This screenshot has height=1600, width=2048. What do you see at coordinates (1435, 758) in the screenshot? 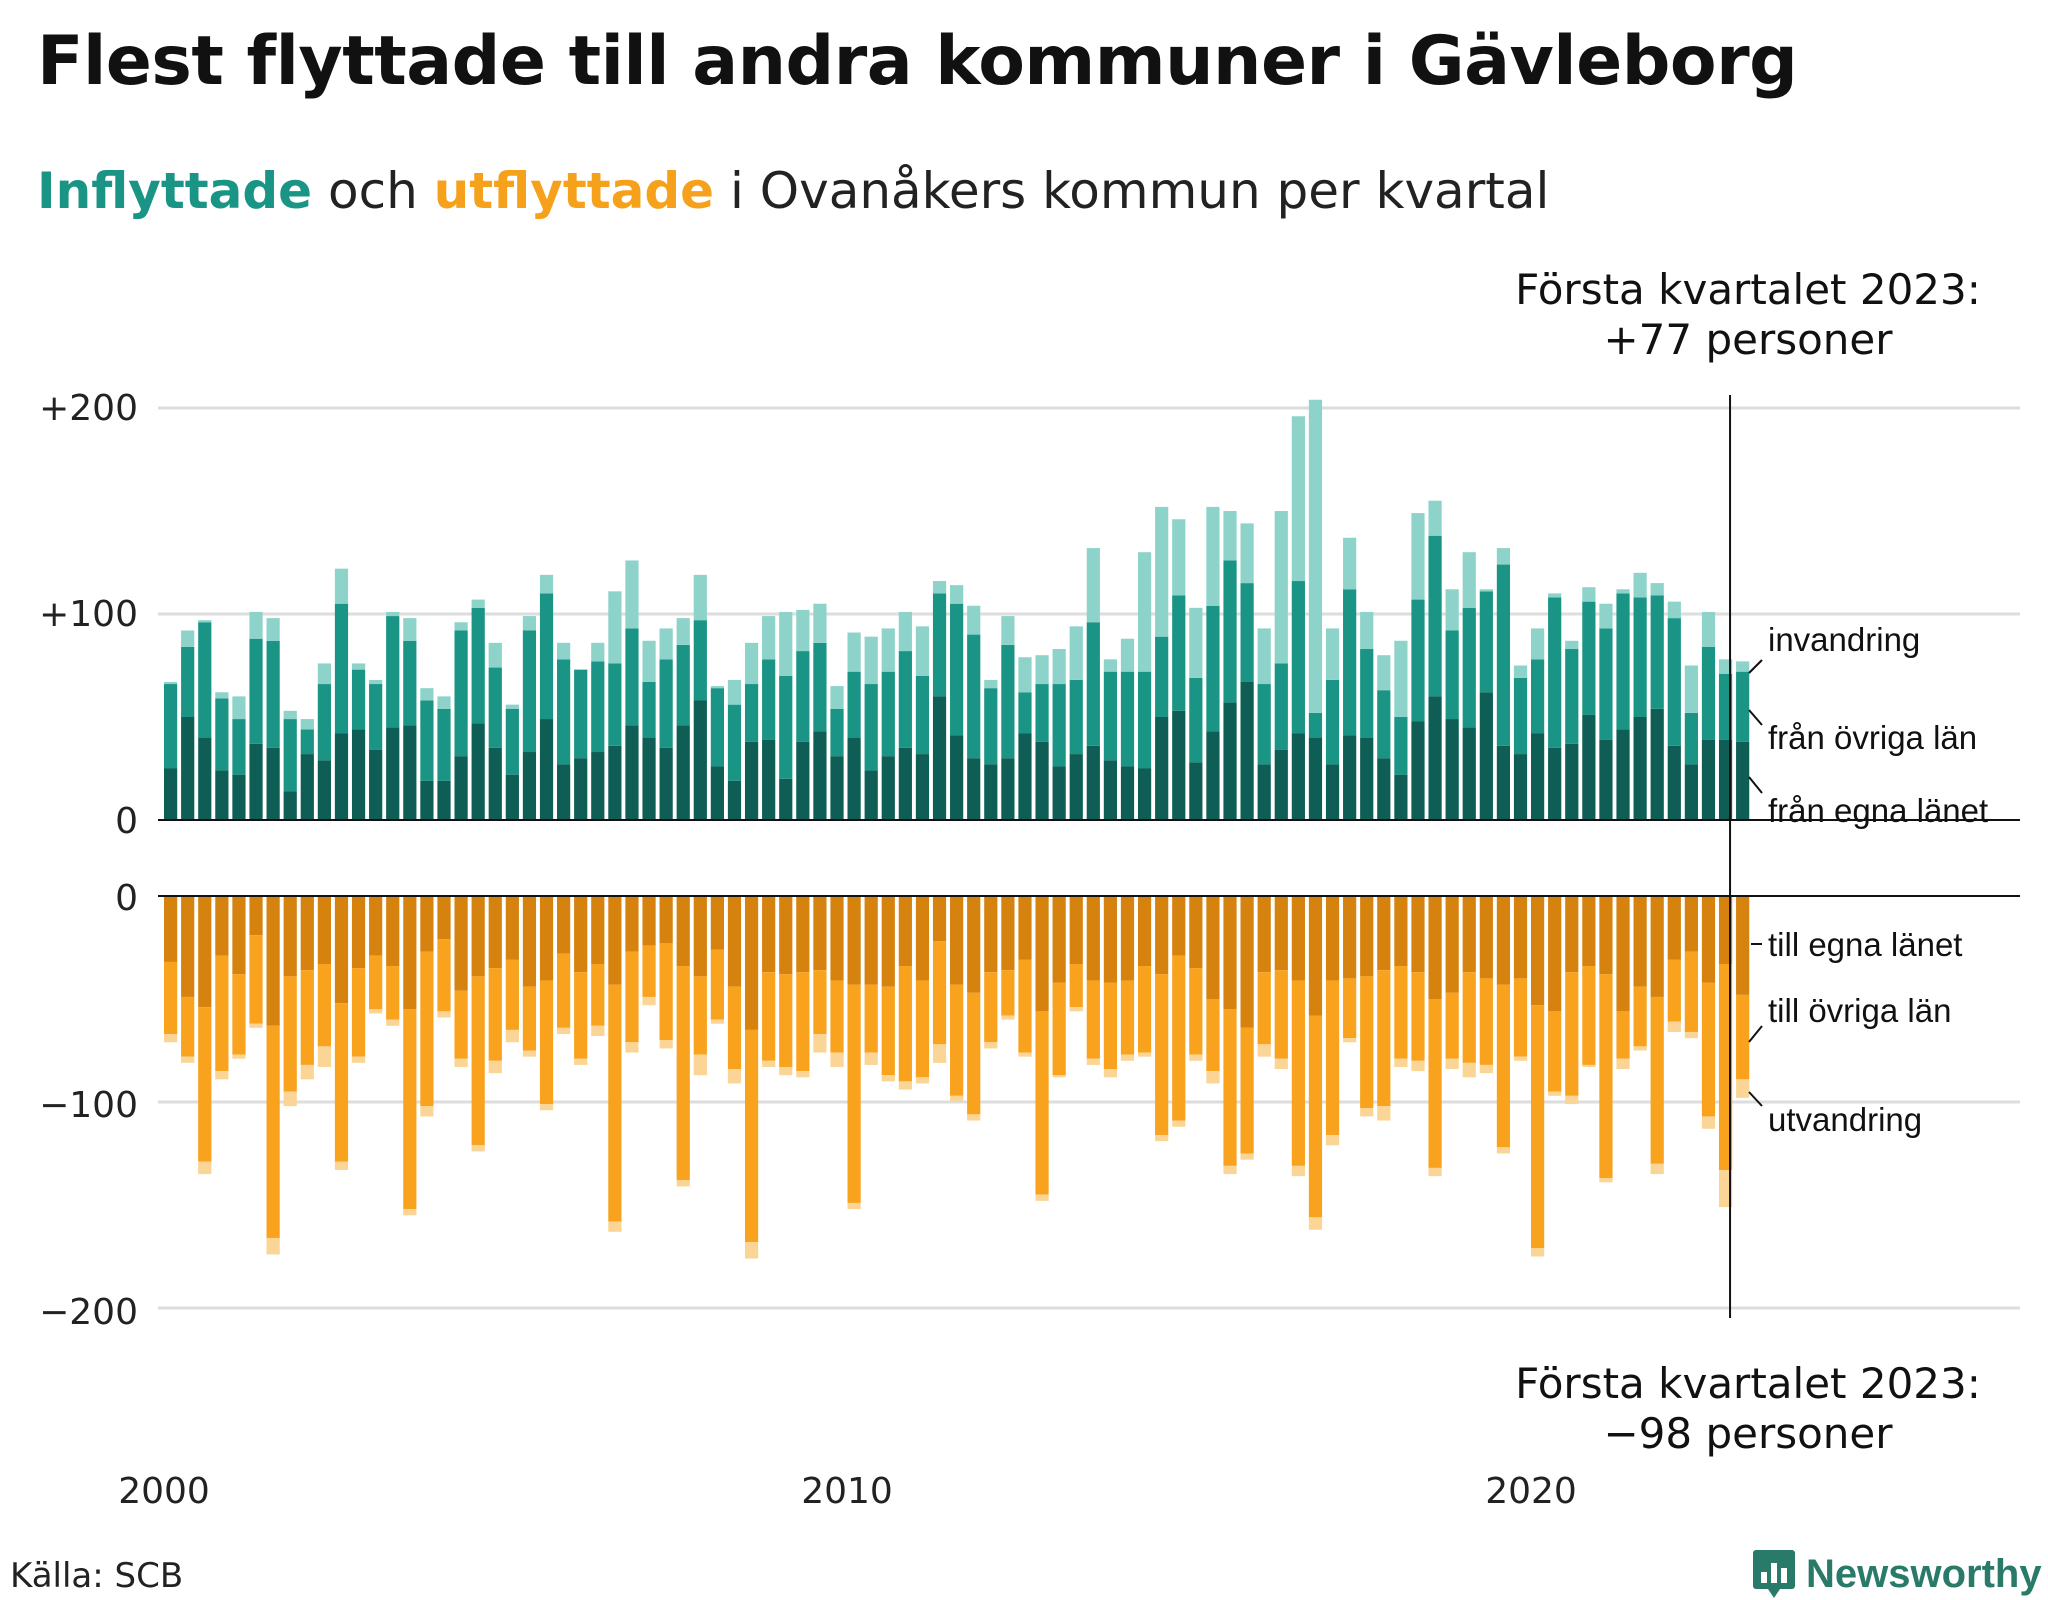
I see `bar-in-fran-egna-lanet-2018q3` at bounding box center [1435, 758].